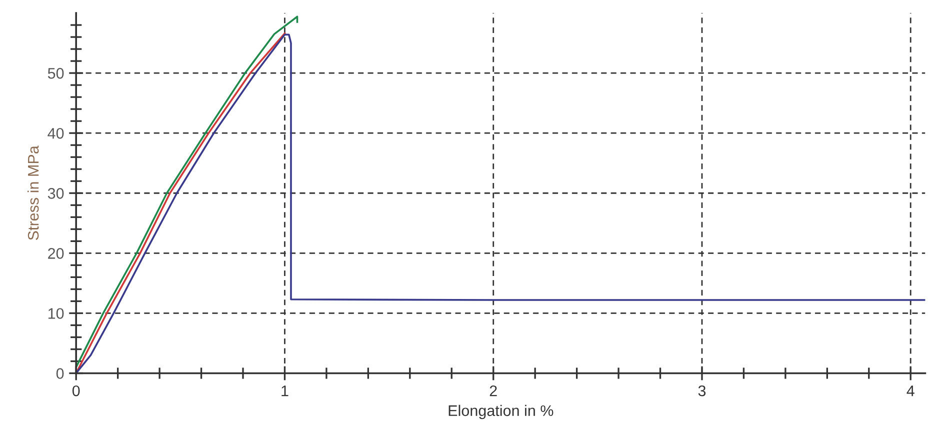 The height and width of the screenshot is (434, 928). Describe the element at coordinates (60, 373) in the screenshot. I see `y-tick-label: 0` at that location.